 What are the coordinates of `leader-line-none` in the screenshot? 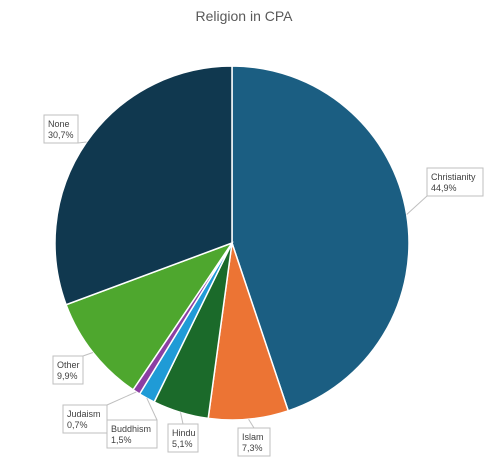 It's located at (82, 142).